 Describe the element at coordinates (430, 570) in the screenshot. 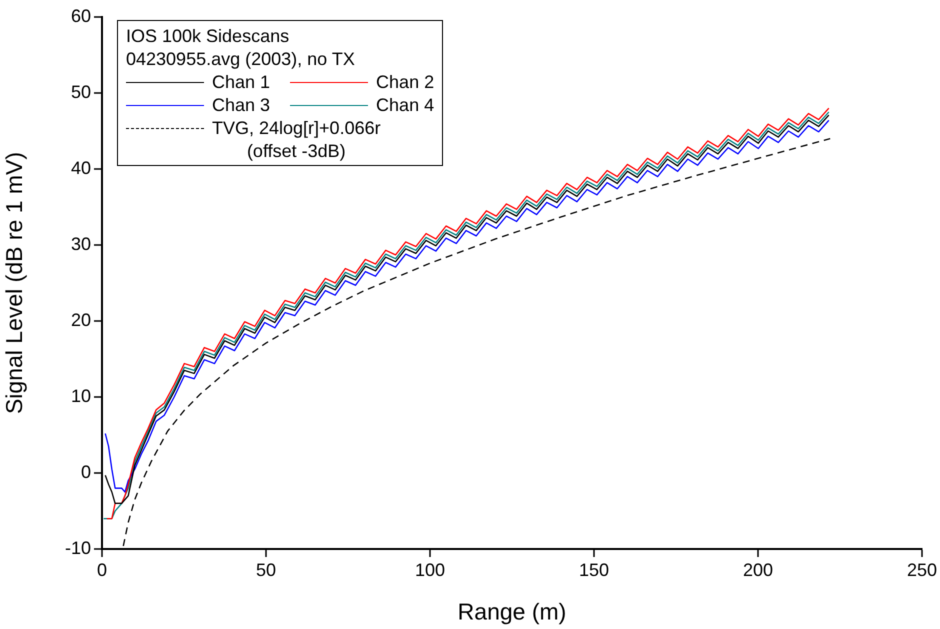

I see `x-tick-label: 100` at that location.